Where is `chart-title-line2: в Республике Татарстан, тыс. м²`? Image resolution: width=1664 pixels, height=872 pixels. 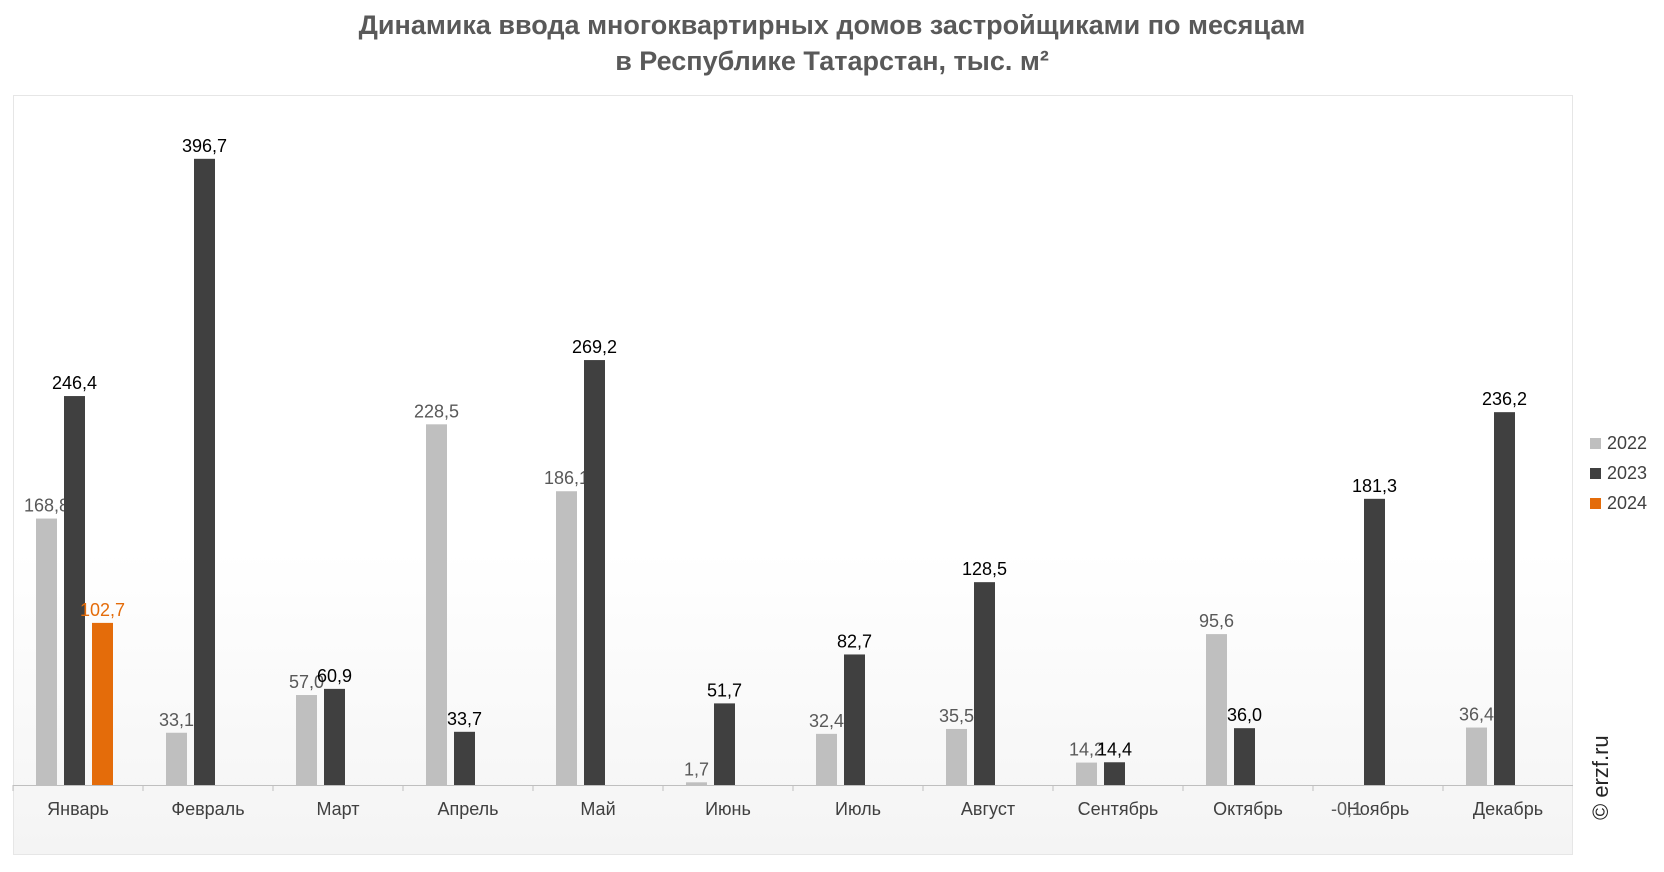 chart-title-line2: в Республике Татарстан, тыс. м² is located at coordinates (832, 61).